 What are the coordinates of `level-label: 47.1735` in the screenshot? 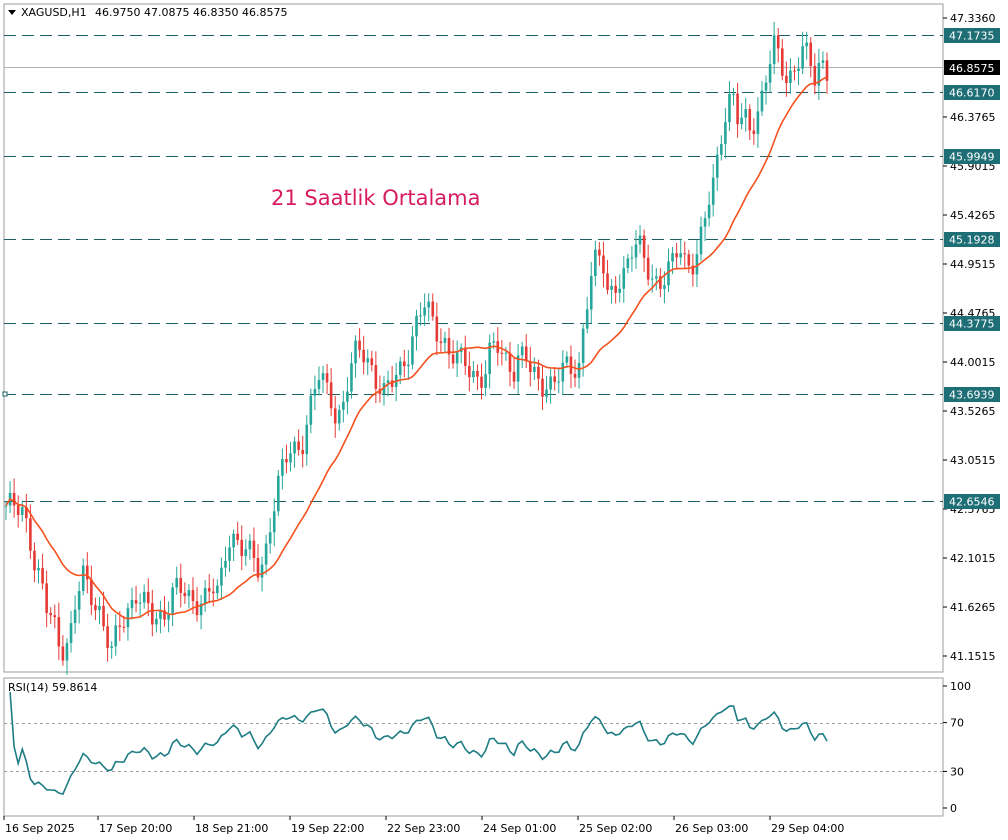 It's located at (972, 36).